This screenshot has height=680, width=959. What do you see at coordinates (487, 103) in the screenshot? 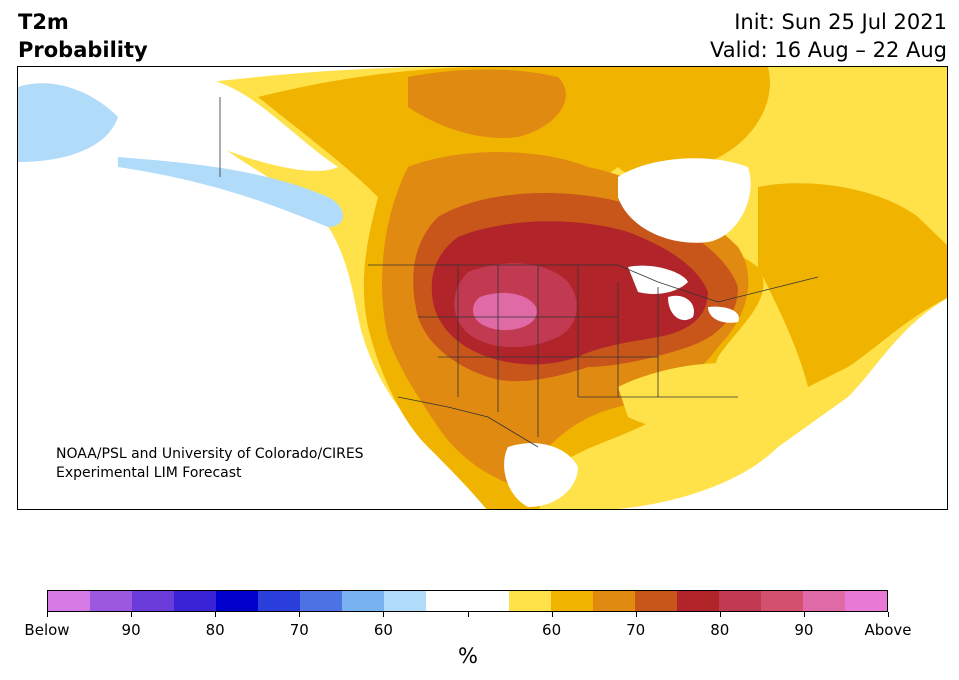
I see `region-70pct-north` at bounding box center [487, 103].